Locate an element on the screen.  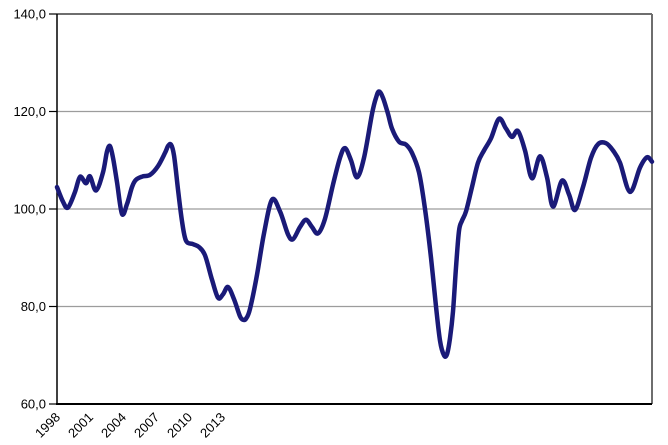
x-axis-label: 2004 is located at coordinates (113, 425).